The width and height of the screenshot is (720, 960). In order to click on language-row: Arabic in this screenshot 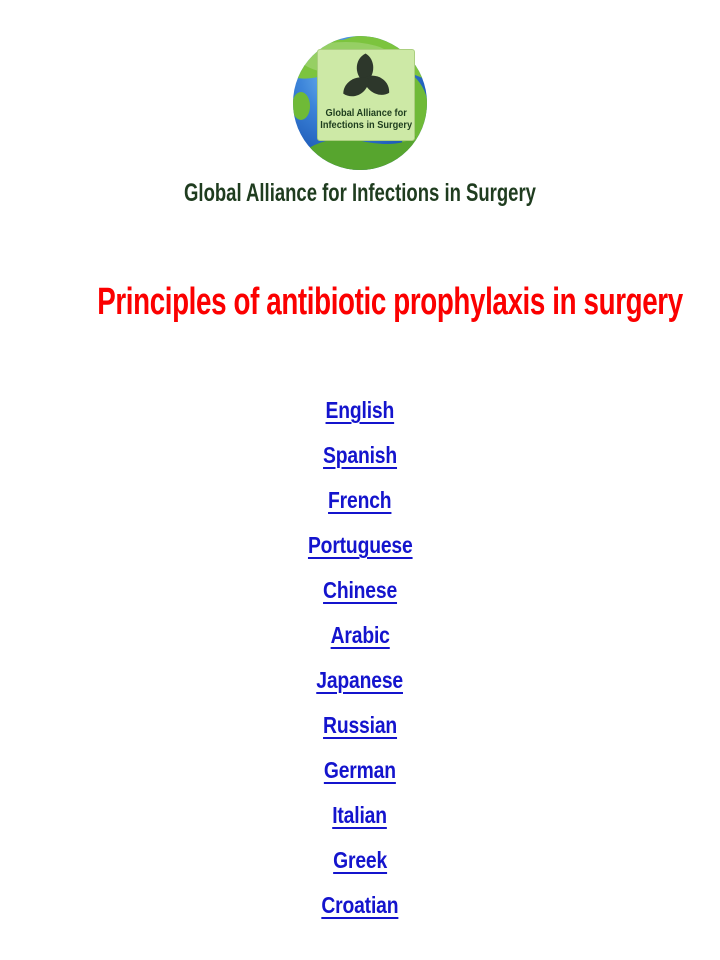, I will do `click(360, 635)`.